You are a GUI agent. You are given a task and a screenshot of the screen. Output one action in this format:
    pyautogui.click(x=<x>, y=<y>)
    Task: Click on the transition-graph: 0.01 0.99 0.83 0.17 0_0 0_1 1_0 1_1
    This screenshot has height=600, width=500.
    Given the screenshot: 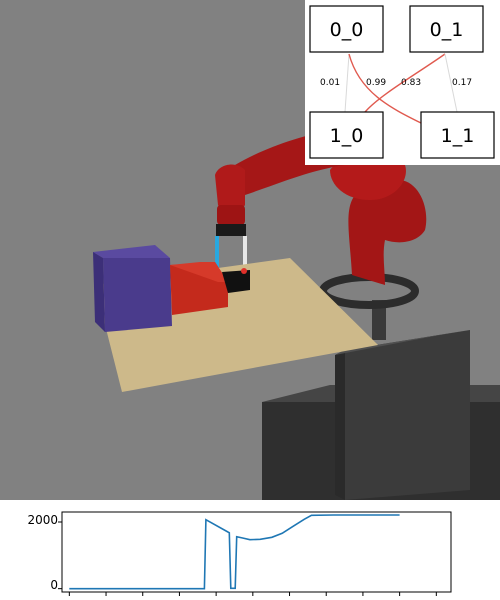 What is the action you would take?
    pyautogui.click(x=402, y=82)
    